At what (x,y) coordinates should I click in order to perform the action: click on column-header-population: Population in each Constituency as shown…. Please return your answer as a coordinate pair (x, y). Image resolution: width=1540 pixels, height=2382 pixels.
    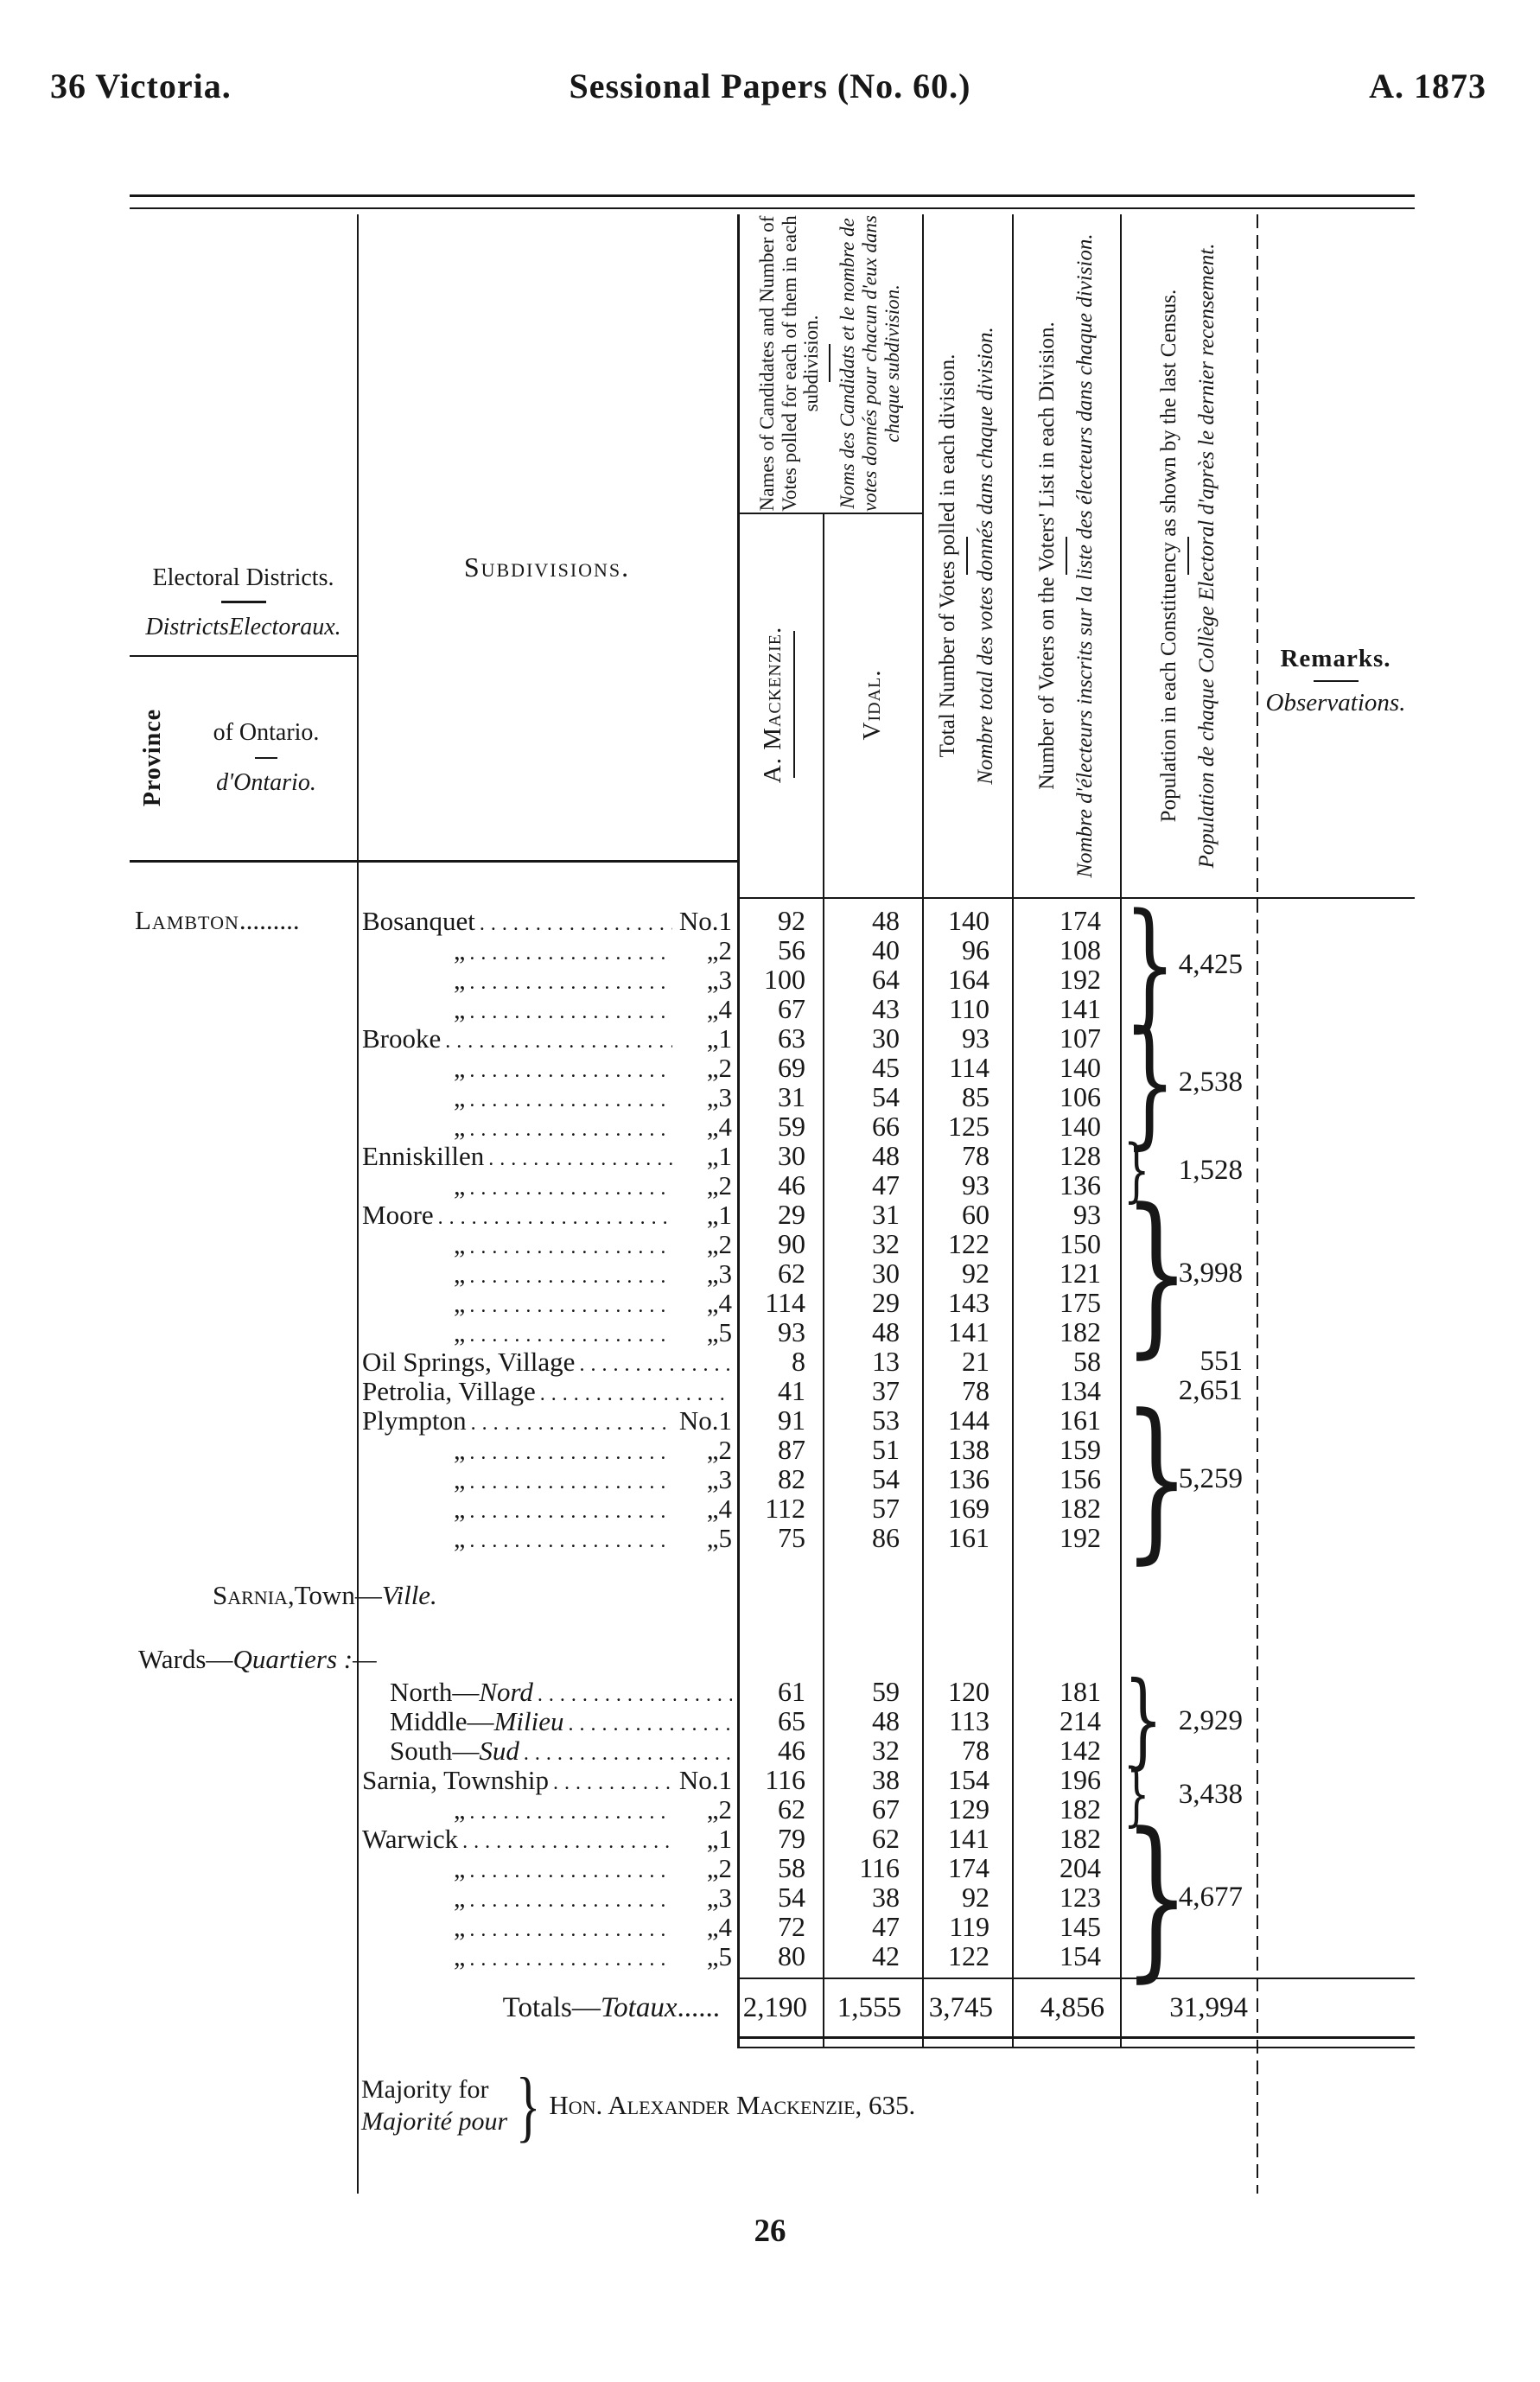
    Looking at the image, I should click on (1188, 555).